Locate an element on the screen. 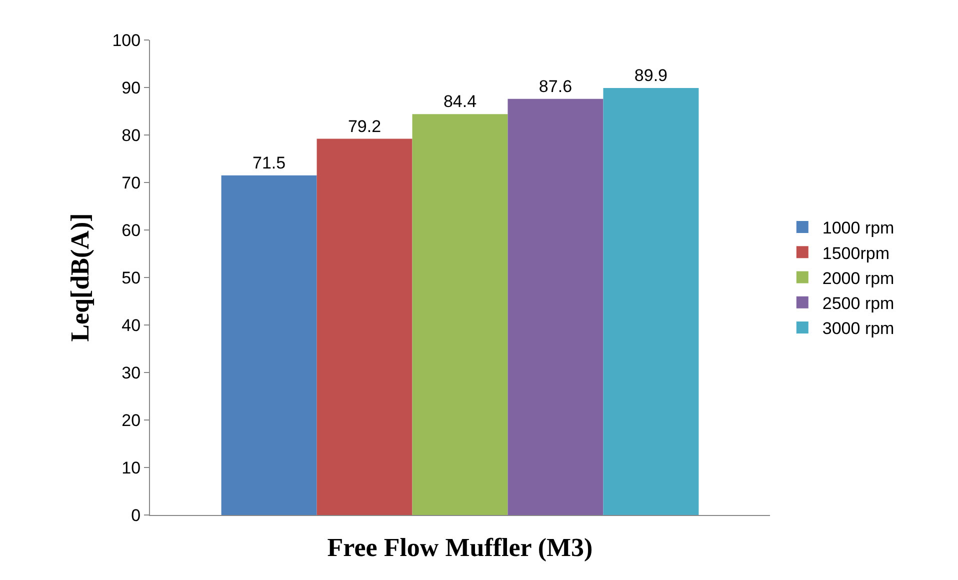 The height and width of the screenshot is (580, 958). legend-label: 2000 rpm is located at coordinates (858, 278).